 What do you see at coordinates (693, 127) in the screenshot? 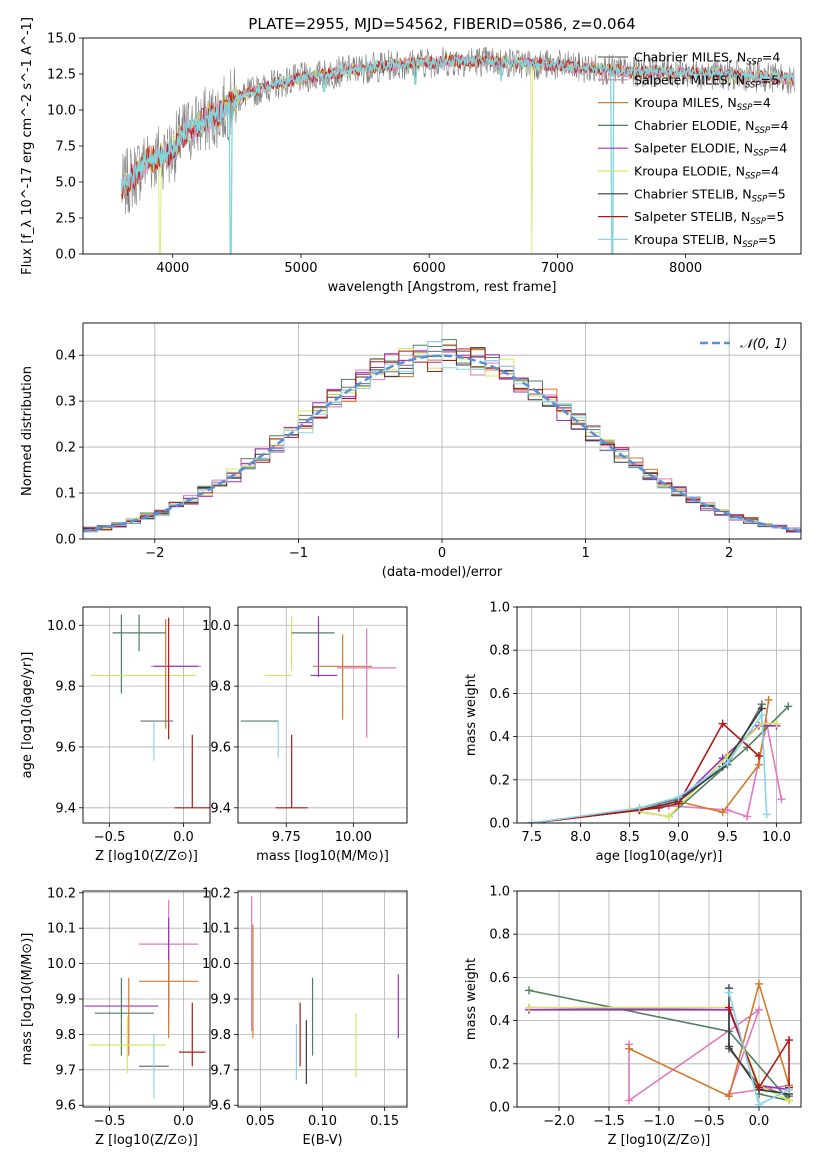
I see `legend-item: Chabrier ELODIE, NSSP=4` at bounding box center [693, 127].